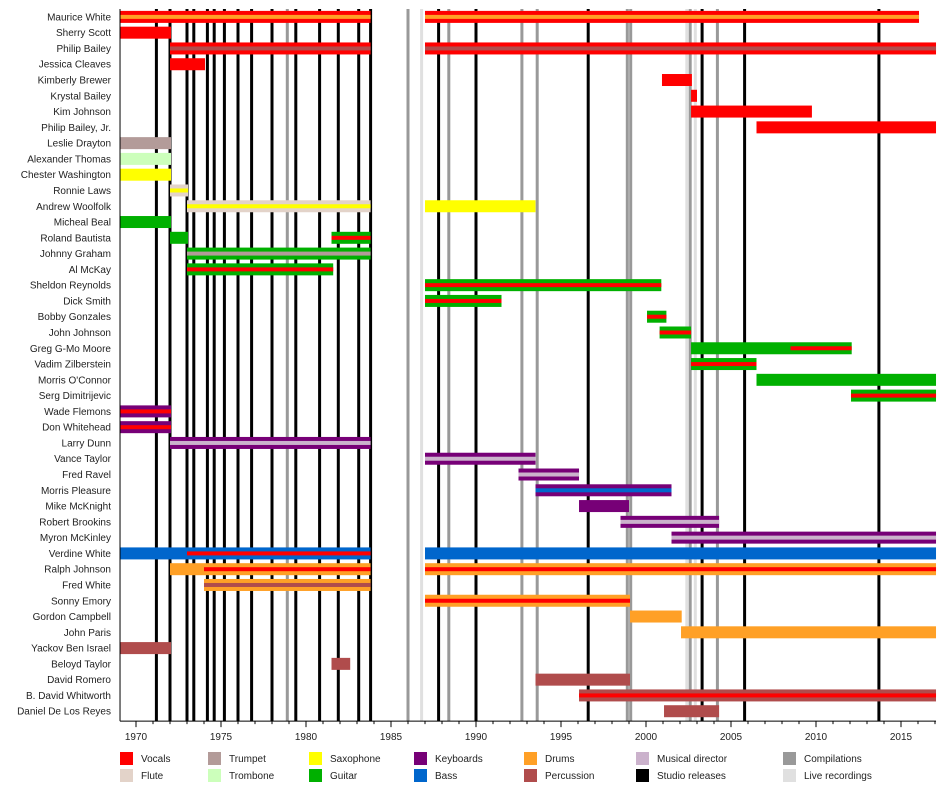 Image resolution: width=950 pixels, height=794 pixels. What do you see at coordinates (80, 96) in the screenshot?
I see `member-name: Krystal Bailey` at bounding box center [80, 96].